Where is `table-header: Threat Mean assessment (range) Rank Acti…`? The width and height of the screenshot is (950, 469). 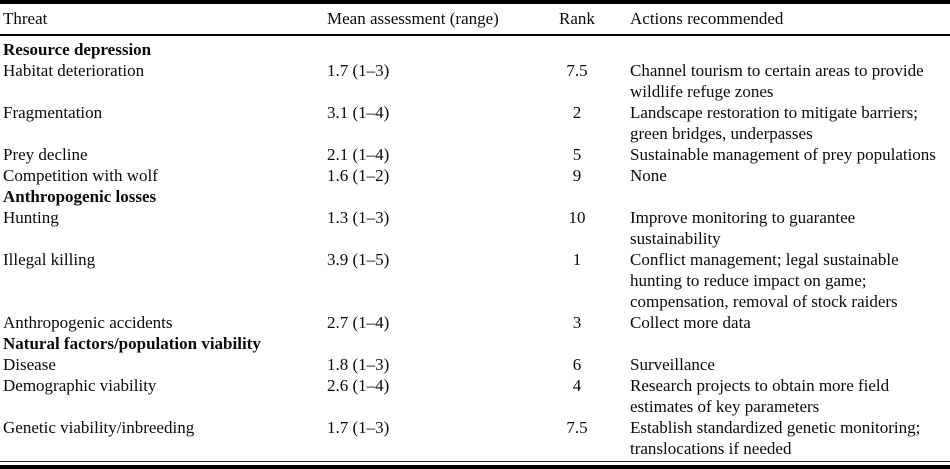
table-header: Threat Mean assessment (range) Rank Acti… is located at coordinates (475, 19).